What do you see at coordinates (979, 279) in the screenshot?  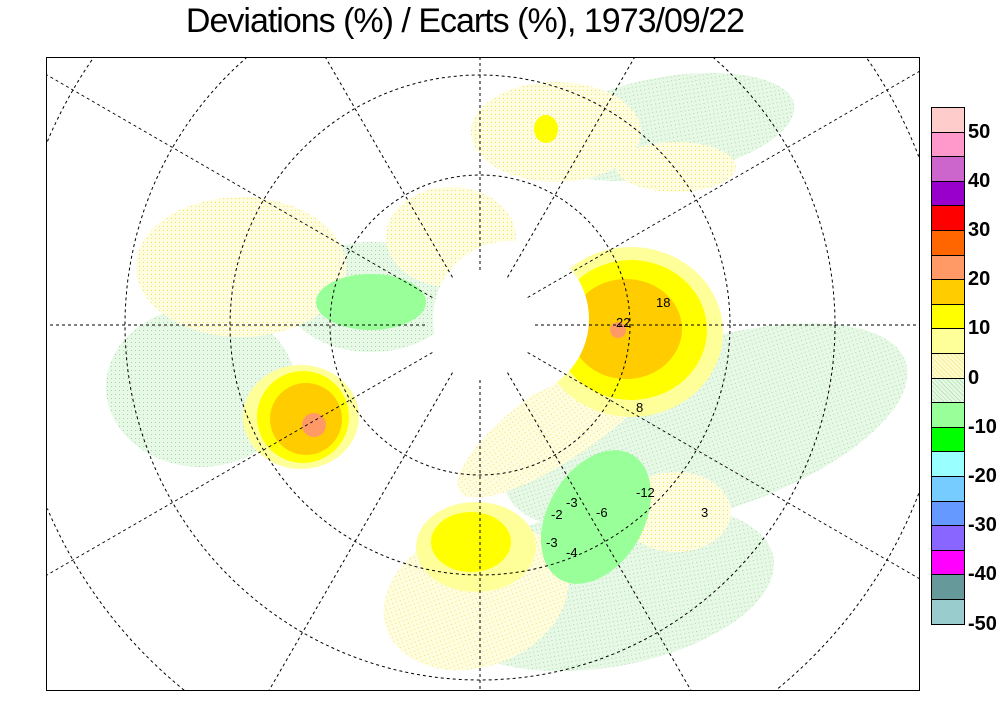 I see `legend-label: 20` at bounding box center [979, 279].